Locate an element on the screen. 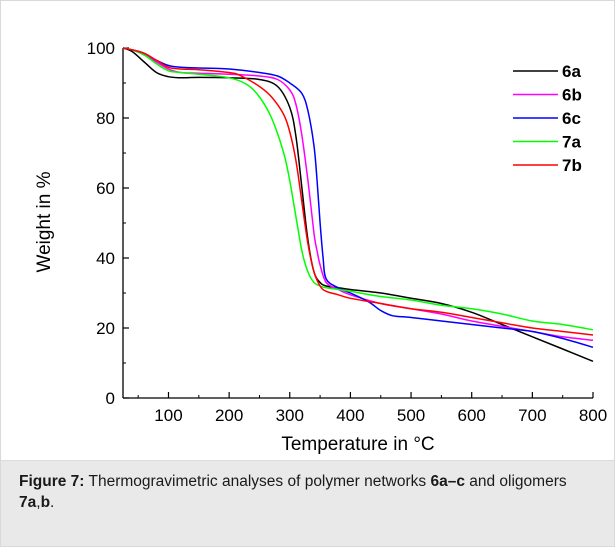 The width and height of the screenshot is (615, 547). x-tick-label: 400 is located at coordinates (350, 415).